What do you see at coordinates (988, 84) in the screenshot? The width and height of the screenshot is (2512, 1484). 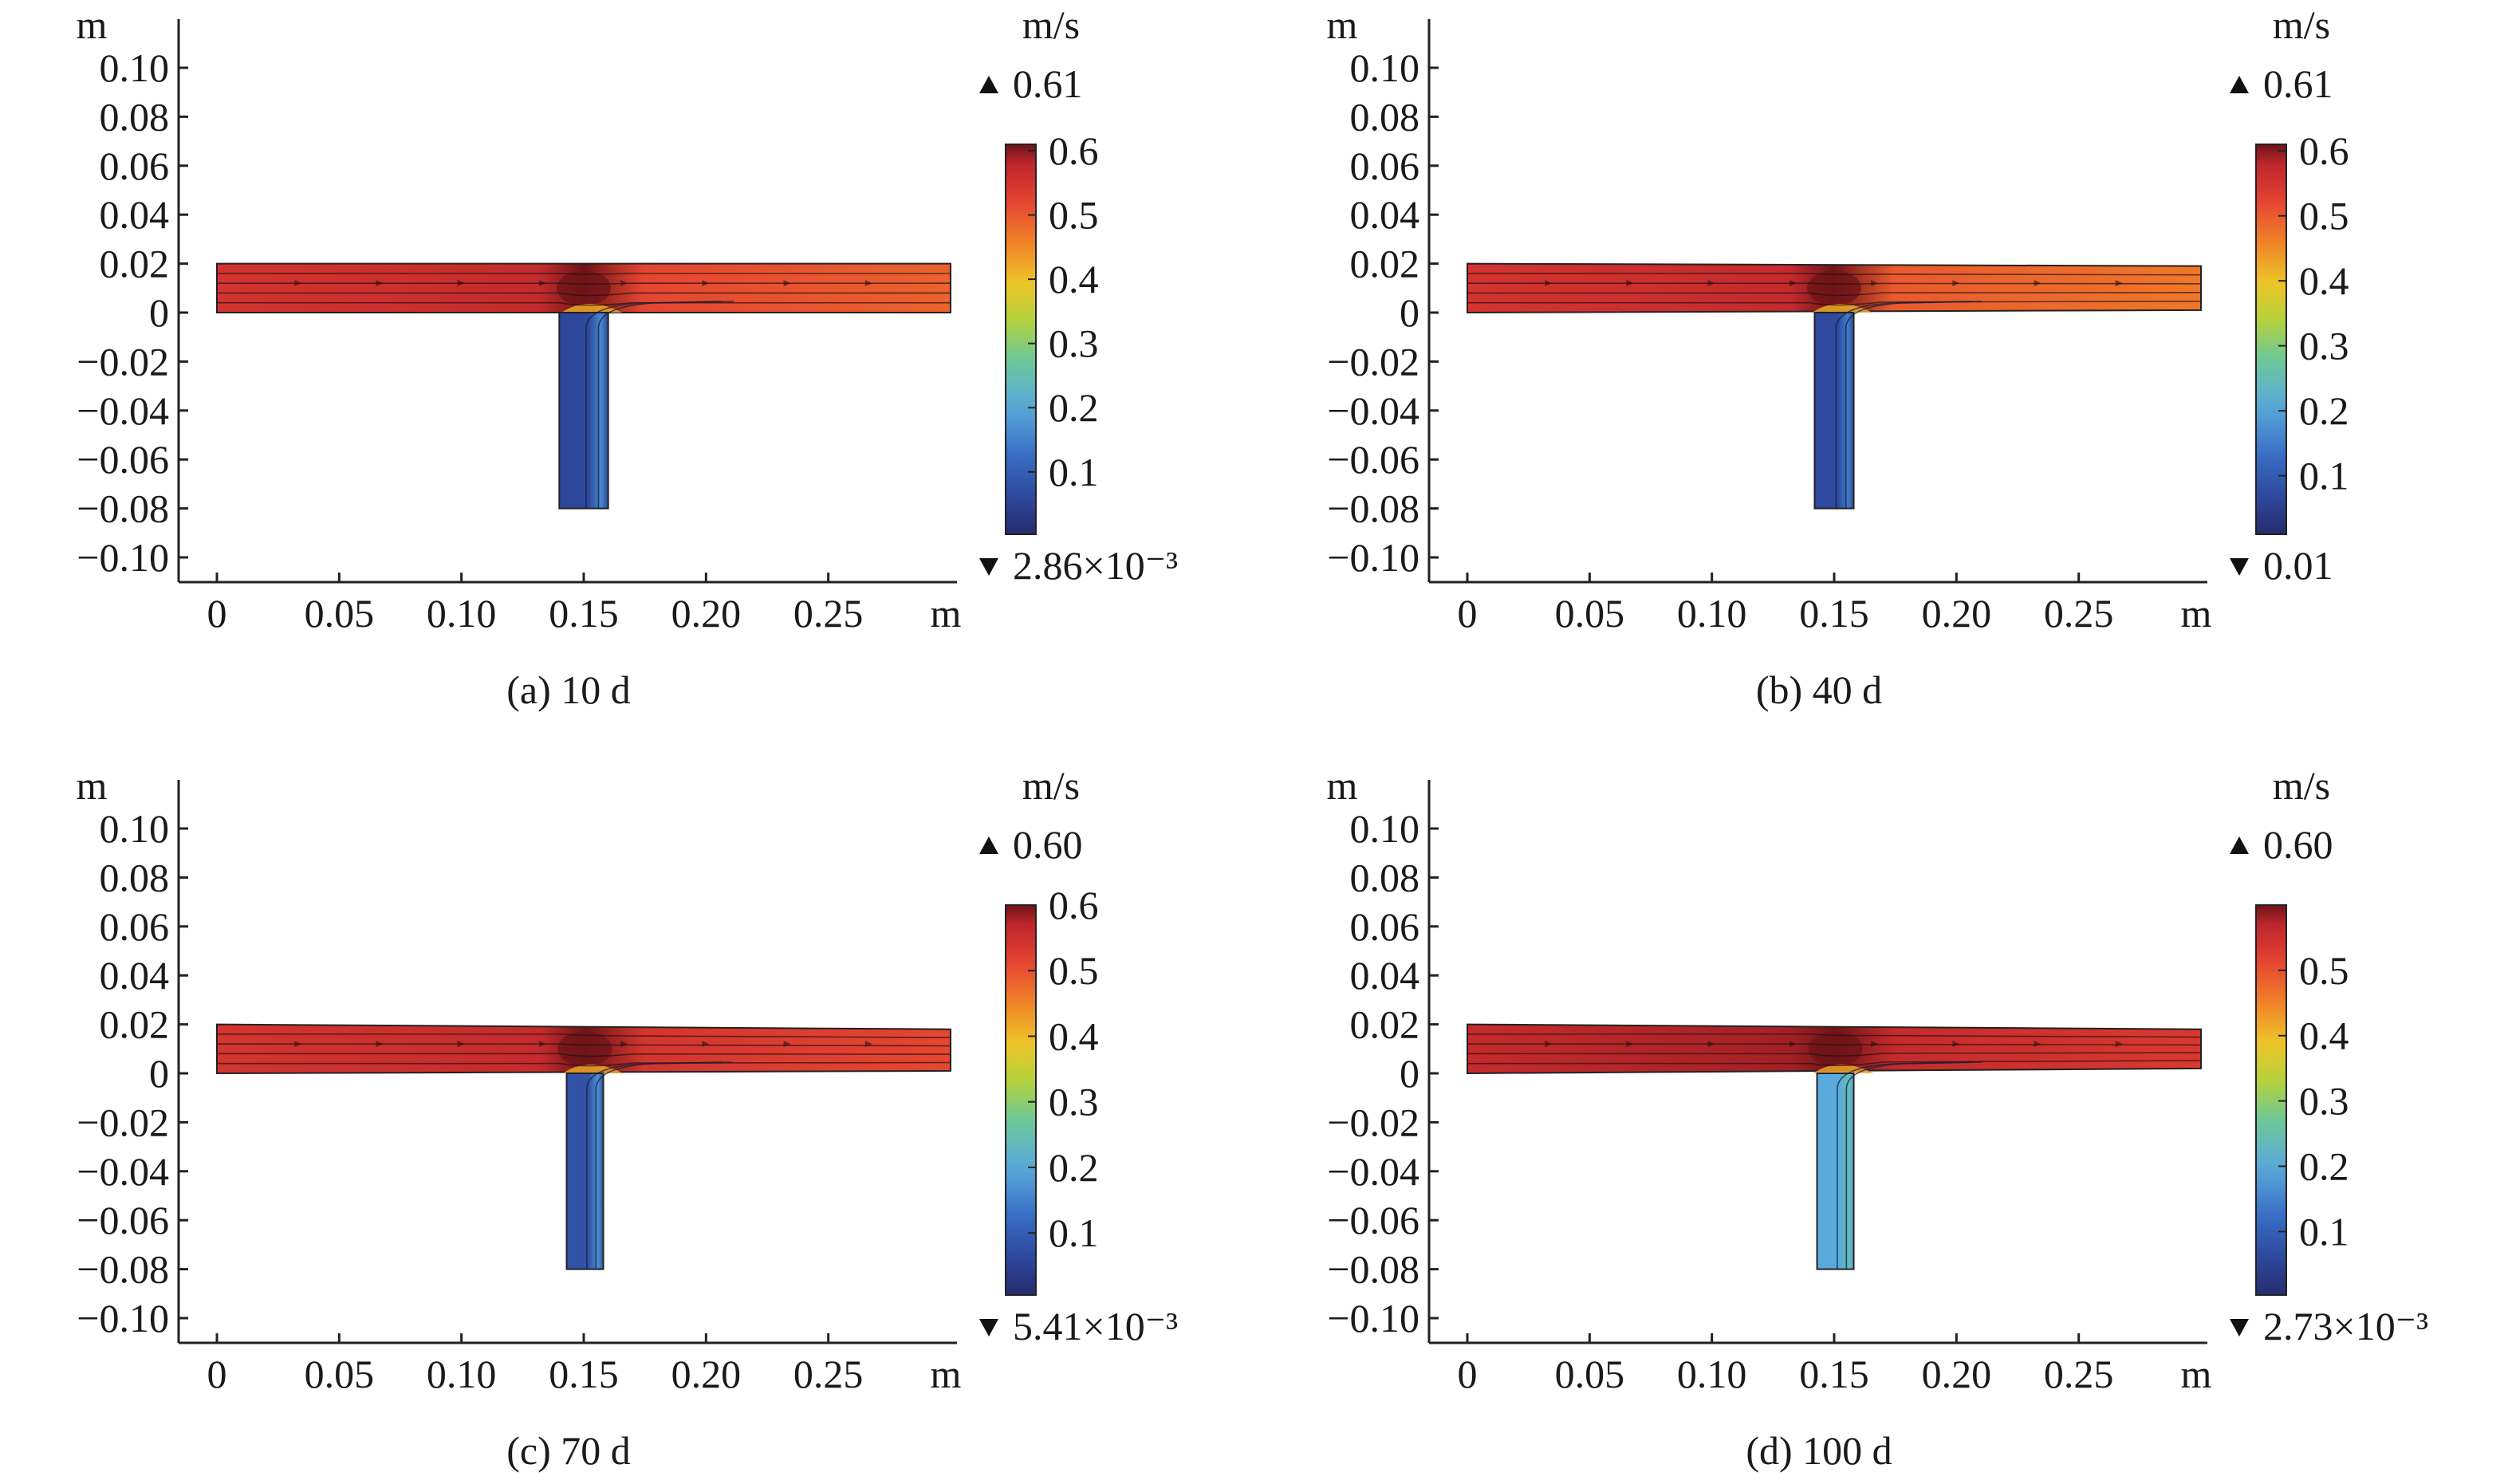 I see `max-triangle-icon` at bounding box center [988, 84].